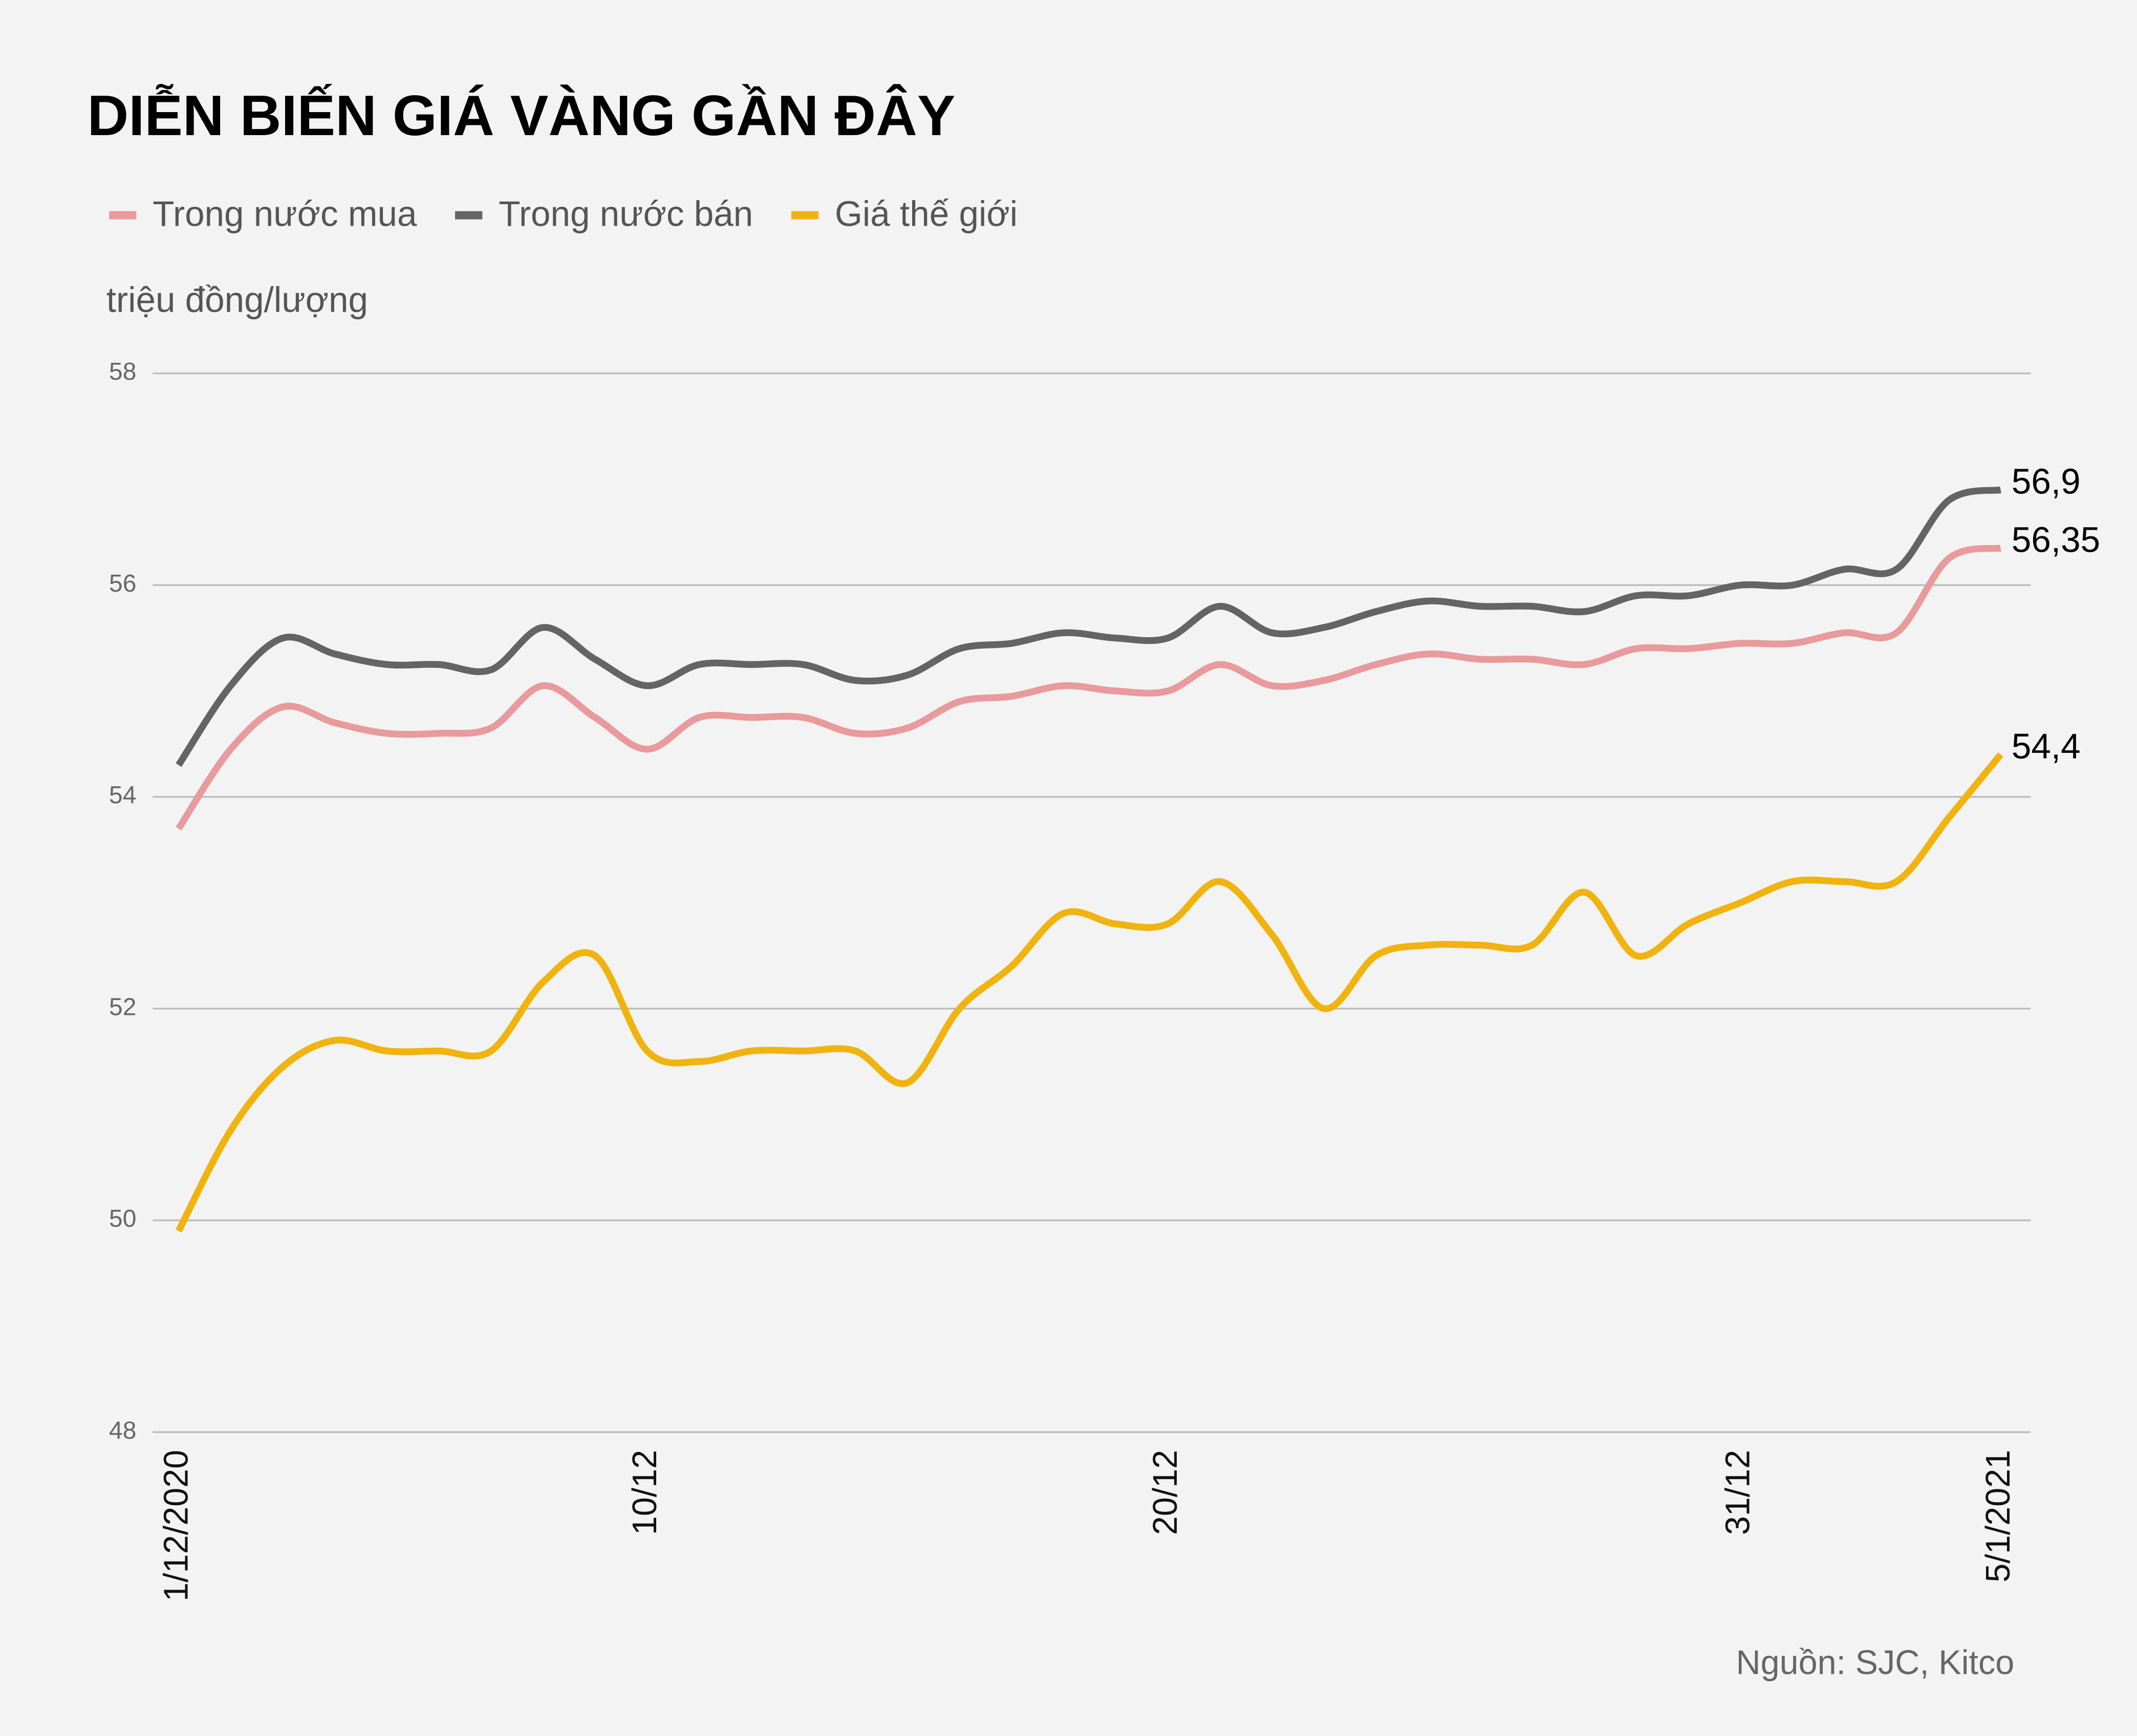 The height and width of the screenshot is (1736, 2137). I want to click on y-tick-label: 52, so click(122, 1007).